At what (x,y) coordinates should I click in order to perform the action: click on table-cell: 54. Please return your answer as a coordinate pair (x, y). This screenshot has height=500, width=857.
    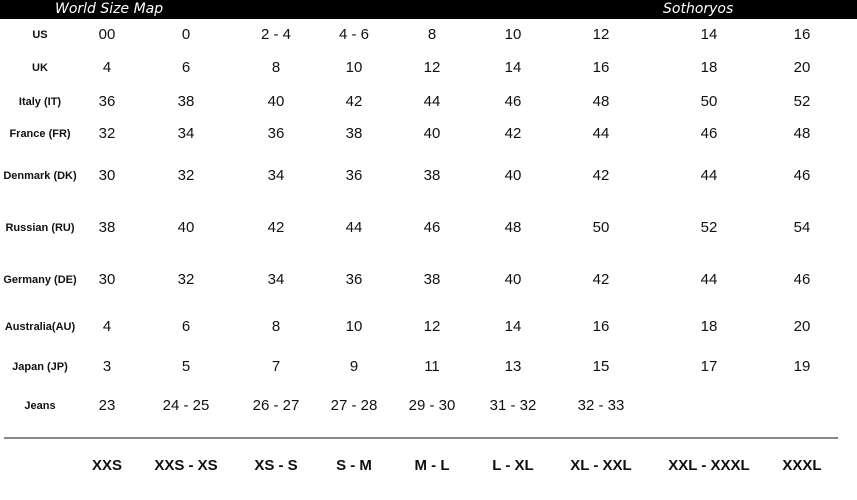
    Looking at the image, I should click on (802, 227).